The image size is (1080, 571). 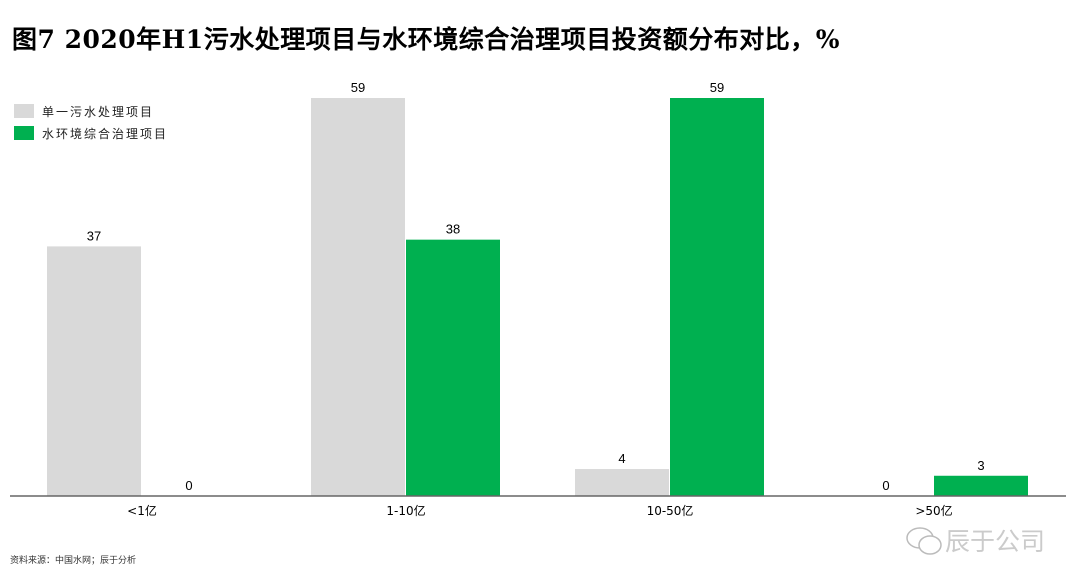 I want to click on x-tick-label: 10-50亿, so click(x=670, y=510).